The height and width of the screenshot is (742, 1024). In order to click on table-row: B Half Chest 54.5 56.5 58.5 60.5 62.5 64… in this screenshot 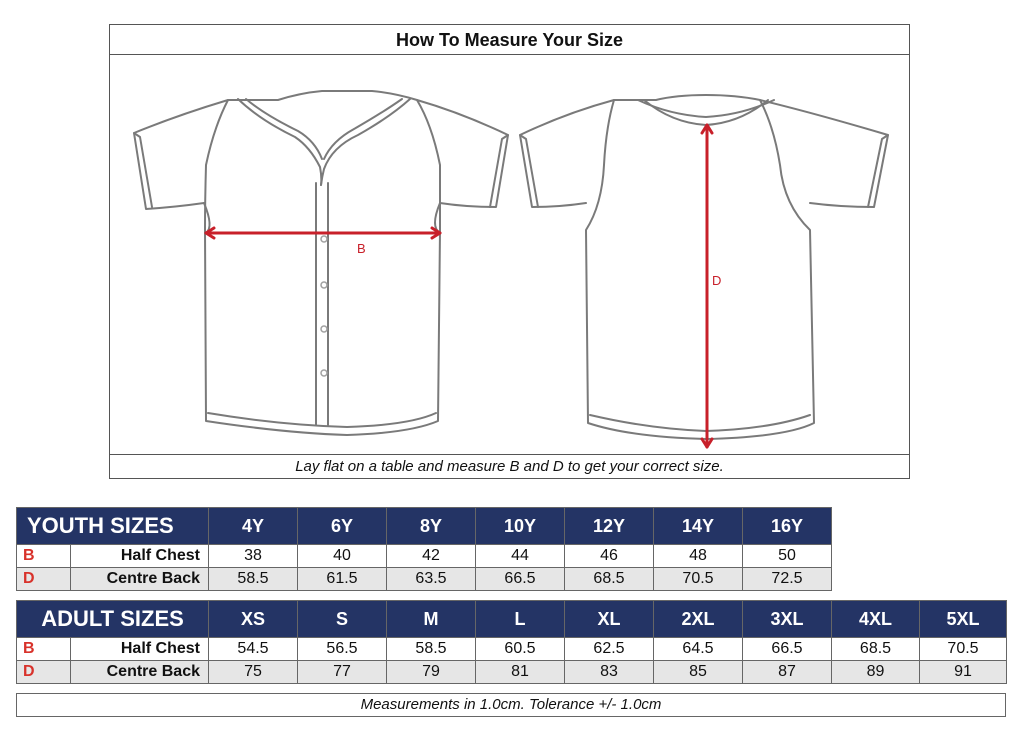, I will do `click(511, 649)`.